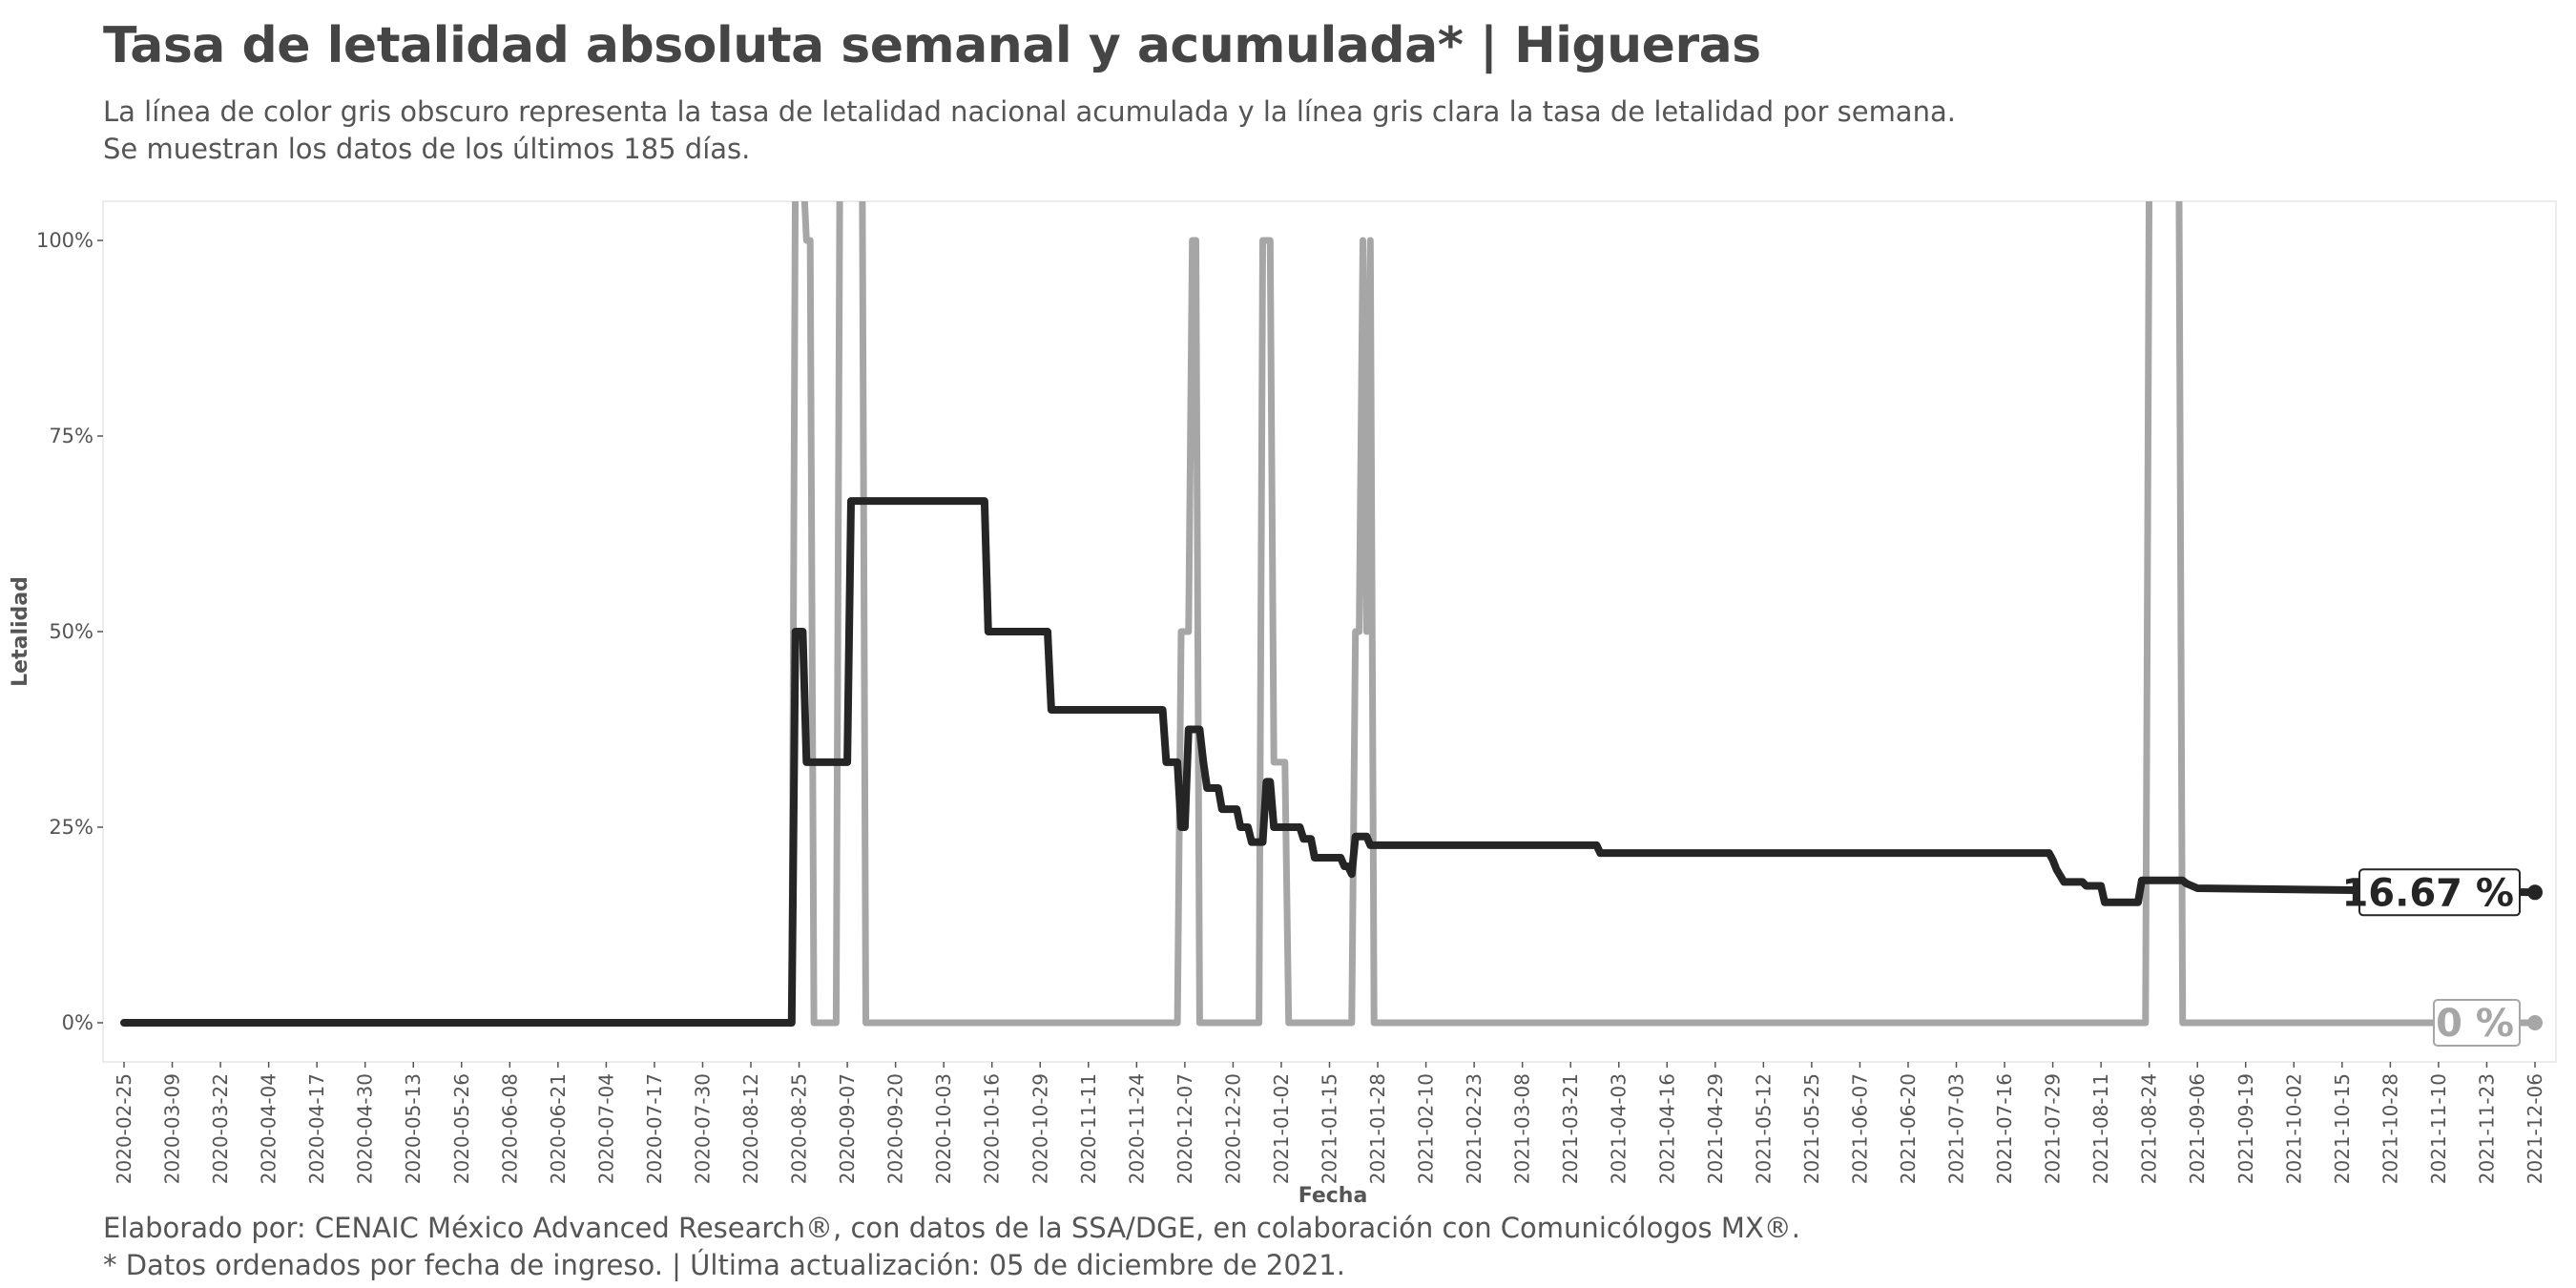  What do you see at coordinates (702, 1128) in the screenshot?
I see `x-tick-label: 2020-07-30` at bounding box center [702, 1128].